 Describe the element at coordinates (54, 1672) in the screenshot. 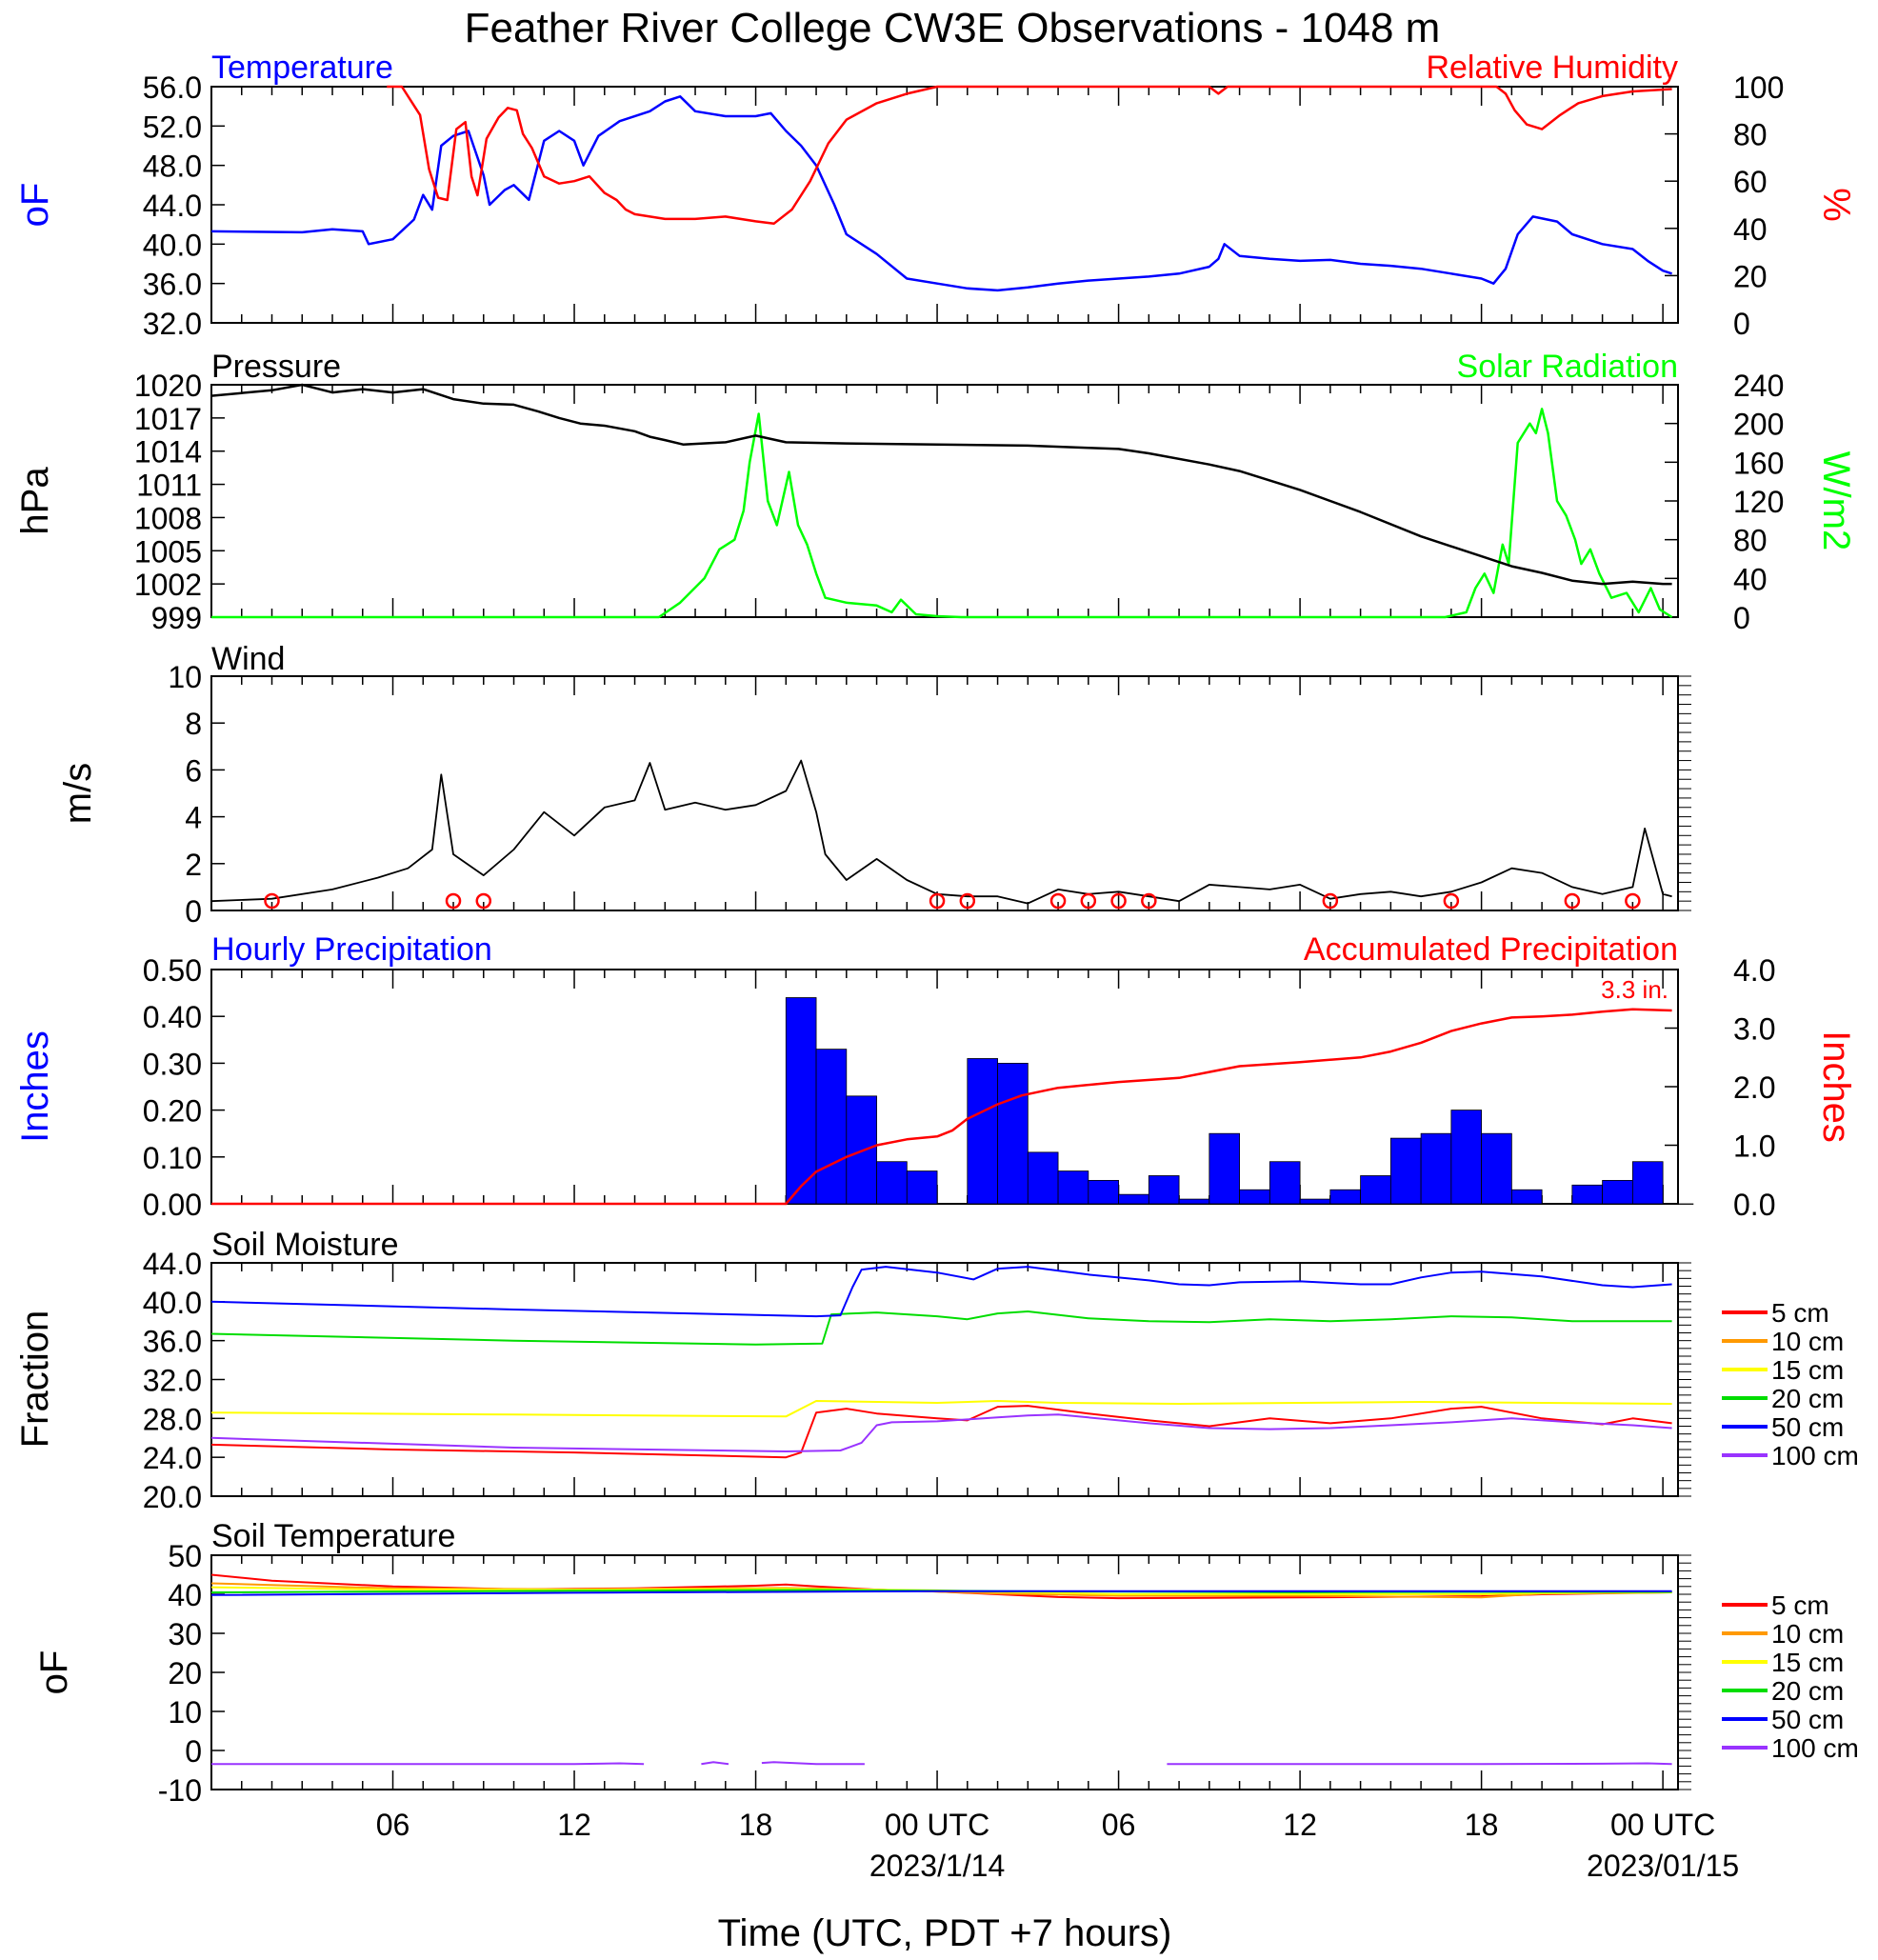

I see `soil-temperature-unit: oF` at that location.